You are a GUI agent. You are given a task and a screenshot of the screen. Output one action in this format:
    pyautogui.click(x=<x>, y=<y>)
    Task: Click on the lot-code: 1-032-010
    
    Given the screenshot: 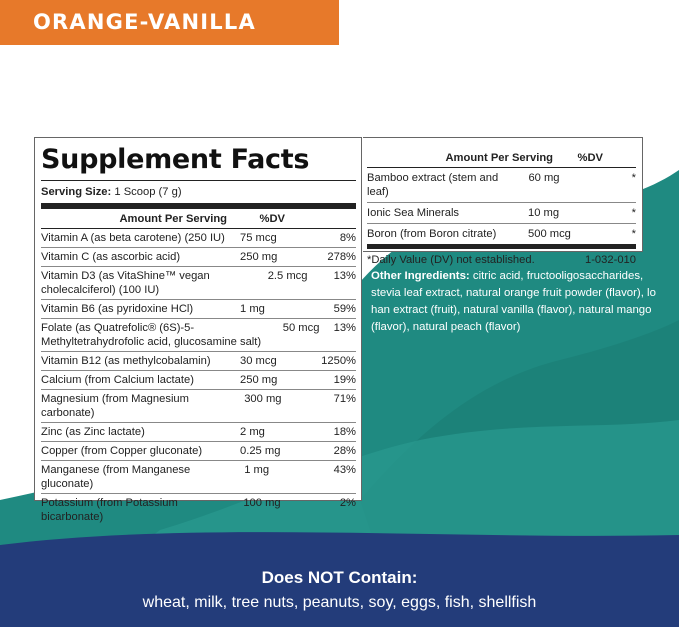 What is the action you would take?
    pyautogui.click(x=610, y=260)
    